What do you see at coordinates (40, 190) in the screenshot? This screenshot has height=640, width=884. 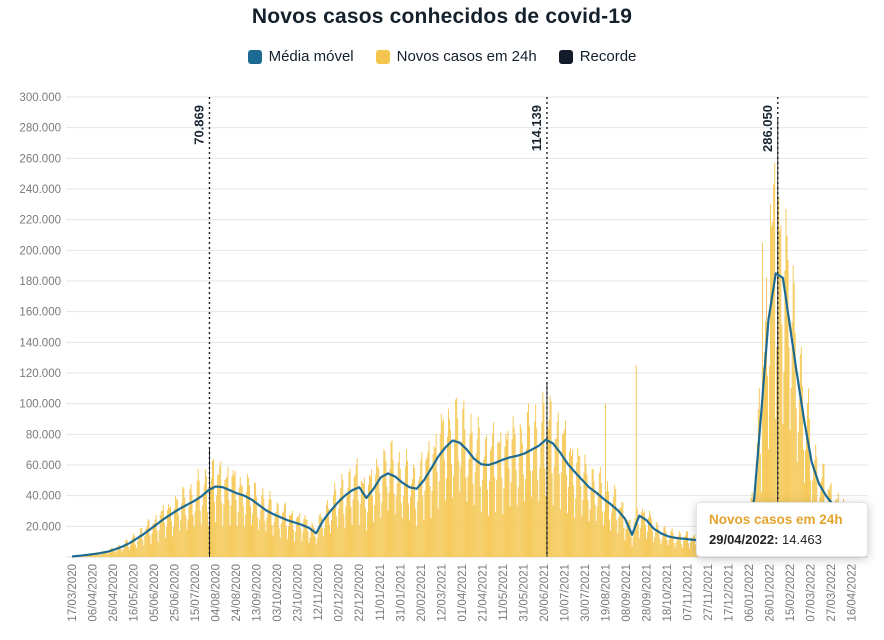 I see `y-tick-label: 240.000` at bounding box center [40, 190].